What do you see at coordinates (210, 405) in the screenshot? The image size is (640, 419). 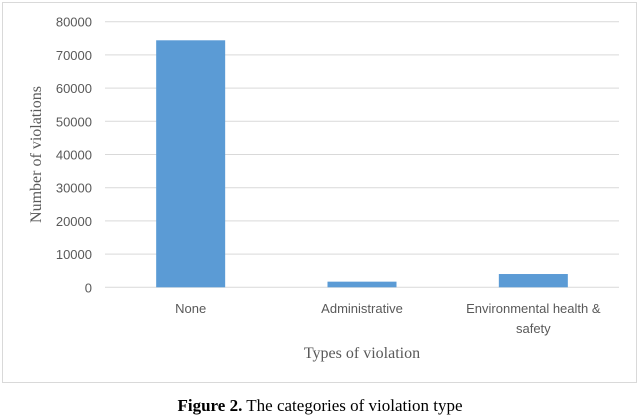 I see `caption-label: Figure 2.` at bounding box center [210, 405].